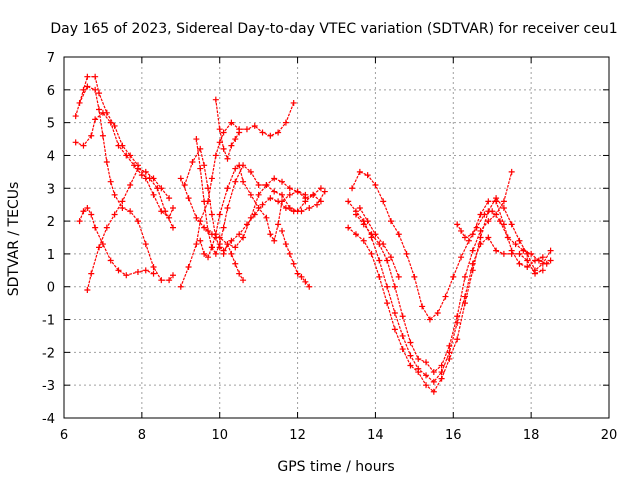  Describe the element at coordinates (453, 435) in the screenshot. I see `x-tick-label: 16` at that location.